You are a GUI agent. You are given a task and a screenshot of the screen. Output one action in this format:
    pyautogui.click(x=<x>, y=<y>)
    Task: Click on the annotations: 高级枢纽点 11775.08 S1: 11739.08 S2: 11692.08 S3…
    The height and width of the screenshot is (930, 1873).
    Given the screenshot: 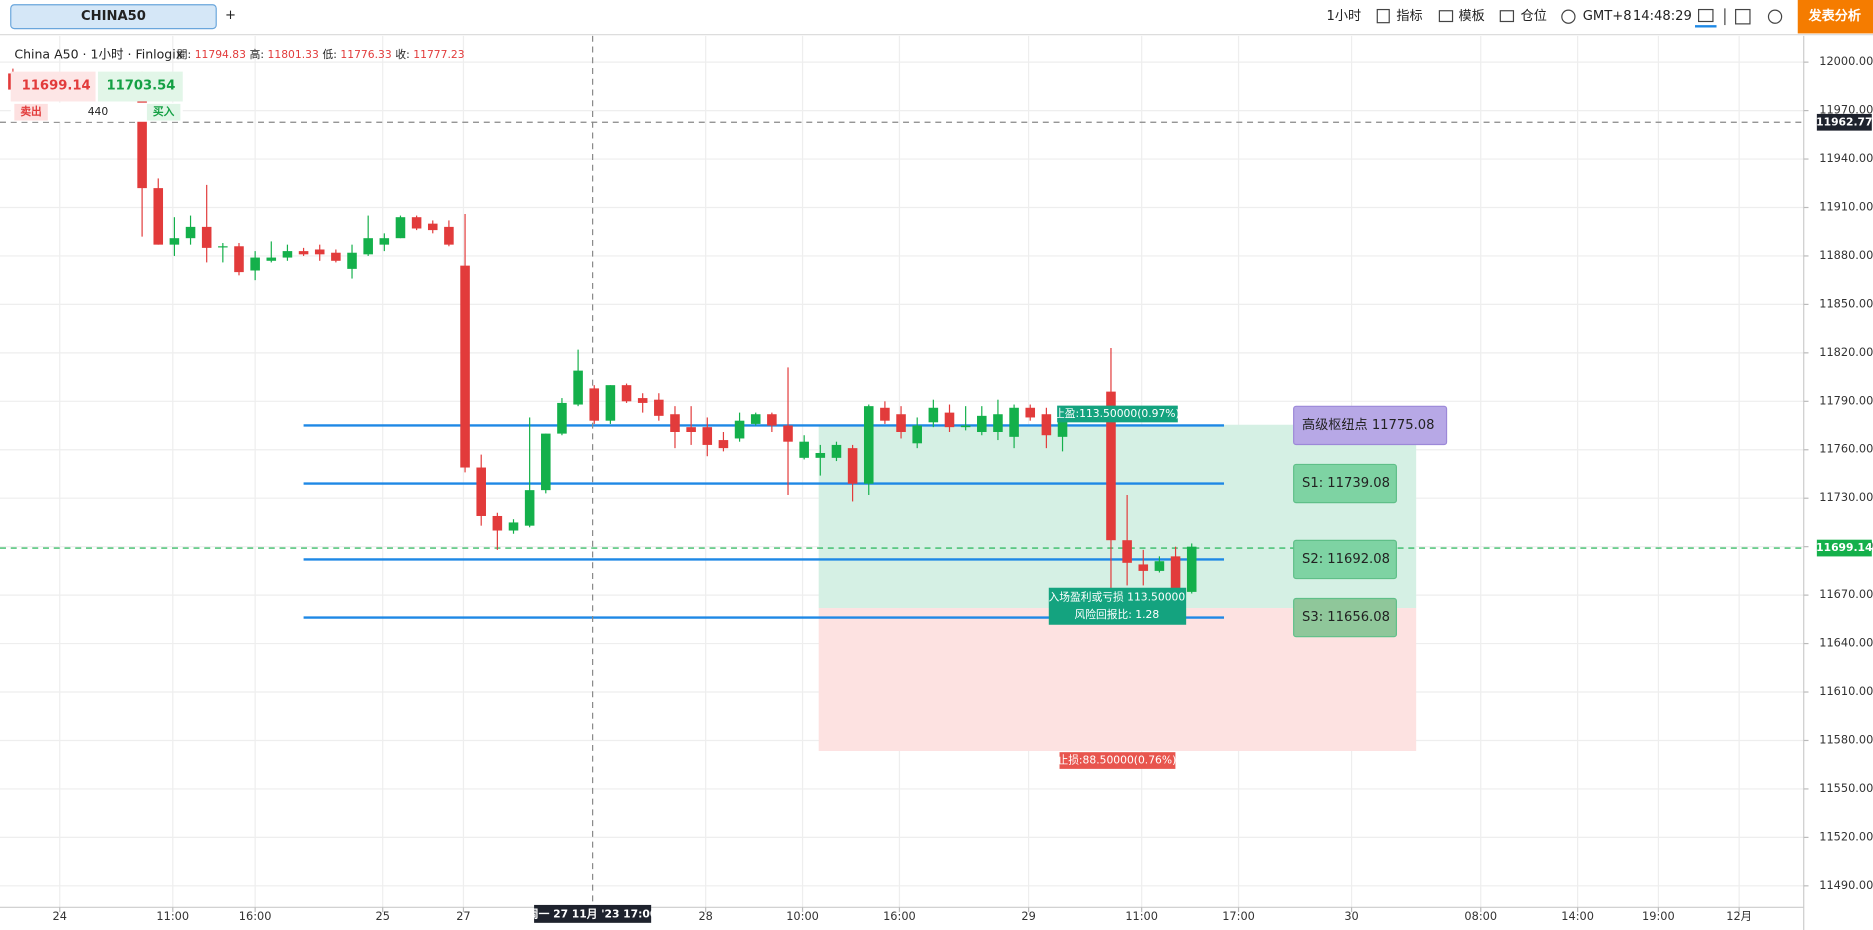 What is the action you would take?
    pyautogui.click(x=1248, y=587)
    